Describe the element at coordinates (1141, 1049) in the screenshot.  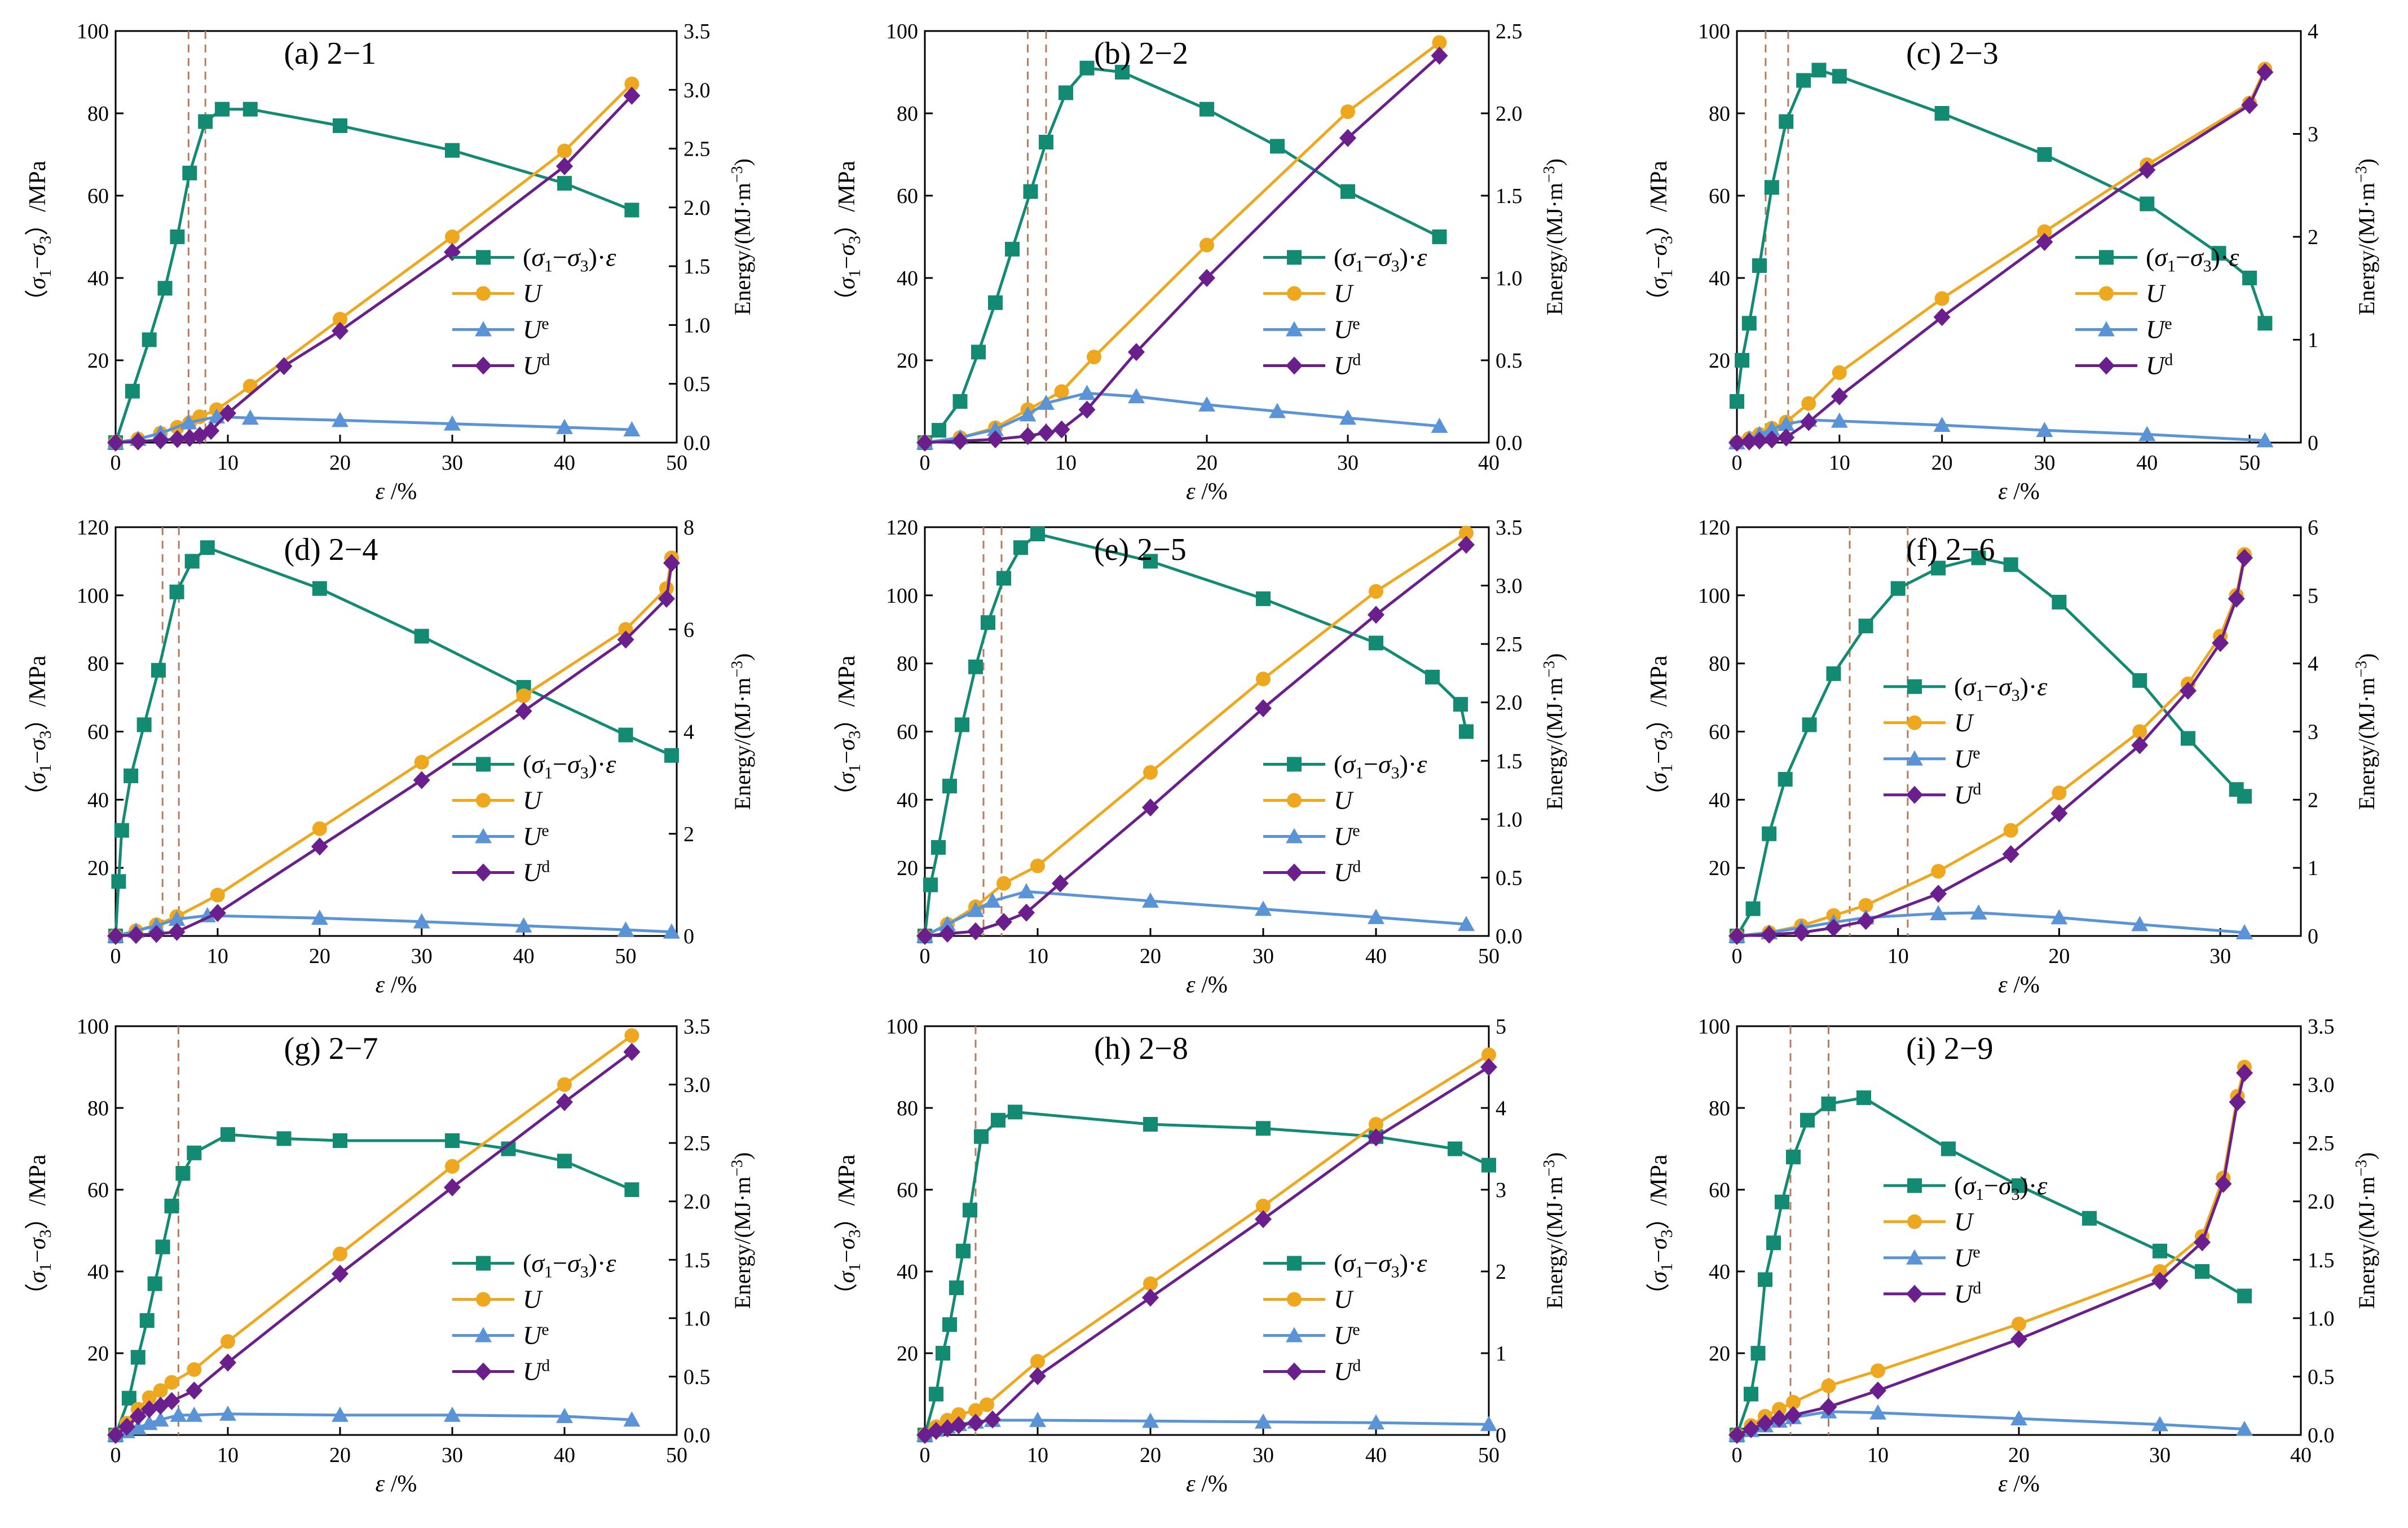
I see `chart-title: (h) 2−8` at that location.